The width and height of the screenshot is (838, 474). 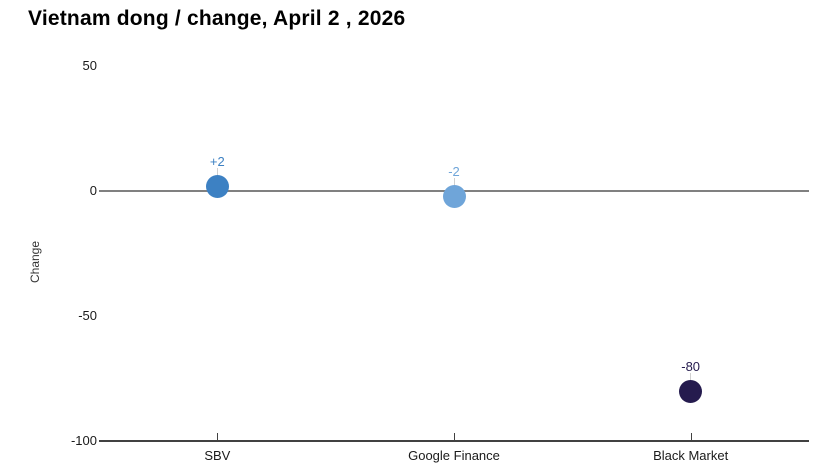 I want to click on x-axis-category-label-google-finance: Google Finance, so click(x=454, y=455).